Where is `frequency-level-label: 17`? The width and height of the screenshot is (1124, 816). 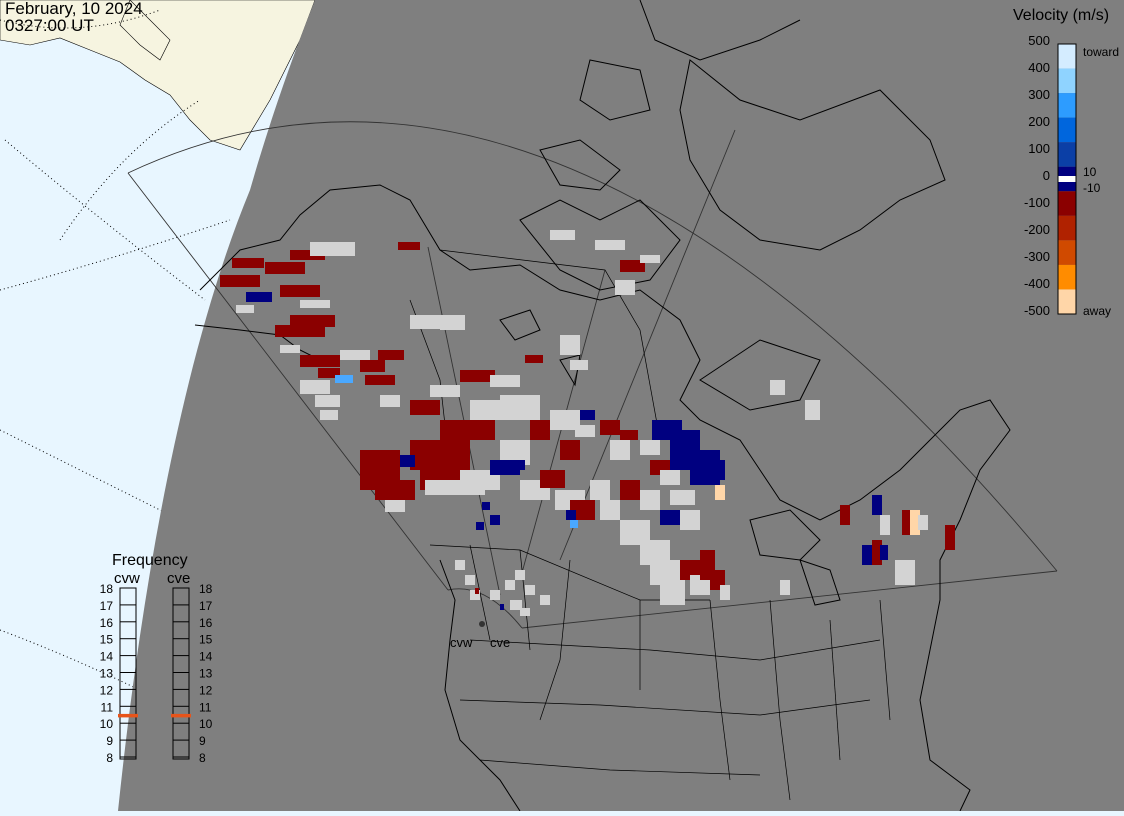 frequency-level-label: 17 is located at coordinates (206, 606).